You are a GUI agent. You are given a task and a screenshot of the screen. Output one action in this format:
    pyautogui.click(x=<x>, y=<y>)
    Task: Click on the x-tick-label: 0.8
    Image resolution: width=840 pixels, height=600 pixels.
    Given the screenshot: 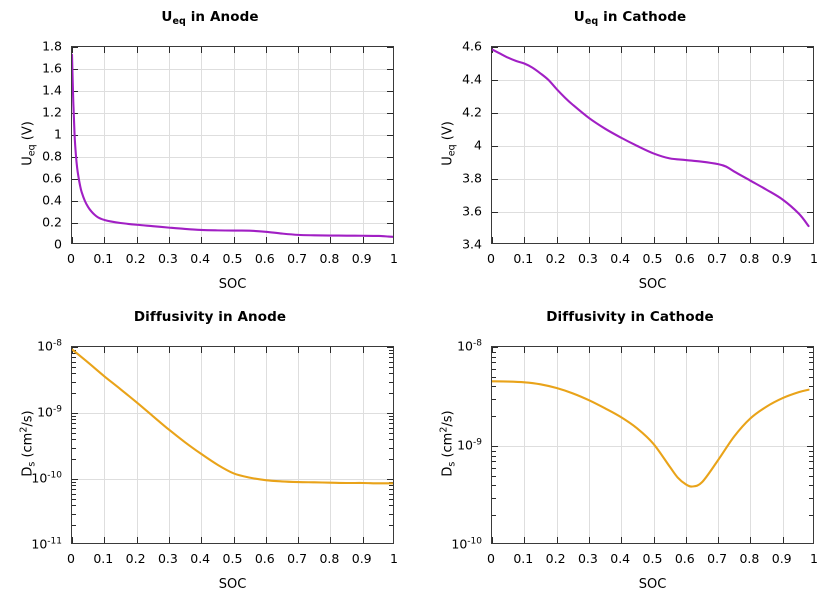 What is the action you would take?
    pyautogui.click(x=749, y=258)
    